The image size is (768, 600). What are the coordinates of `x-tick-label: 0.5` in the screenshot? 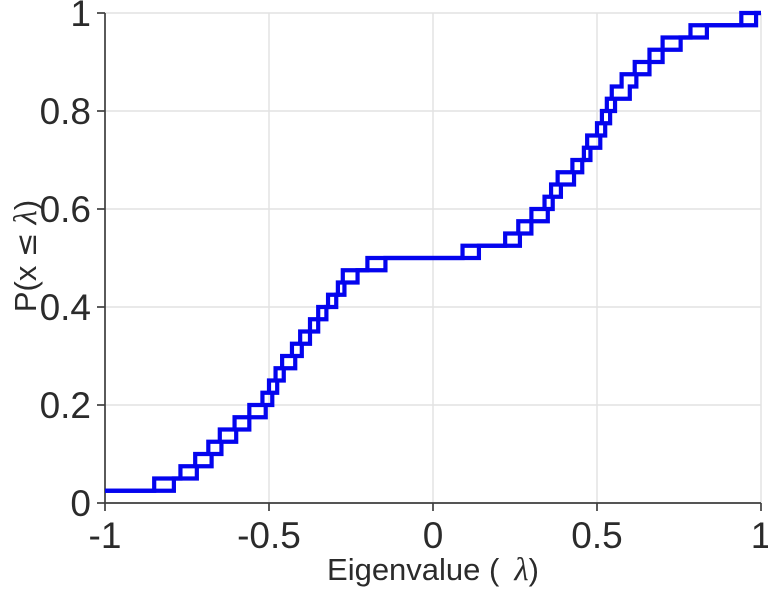 It's located at (596, 535).